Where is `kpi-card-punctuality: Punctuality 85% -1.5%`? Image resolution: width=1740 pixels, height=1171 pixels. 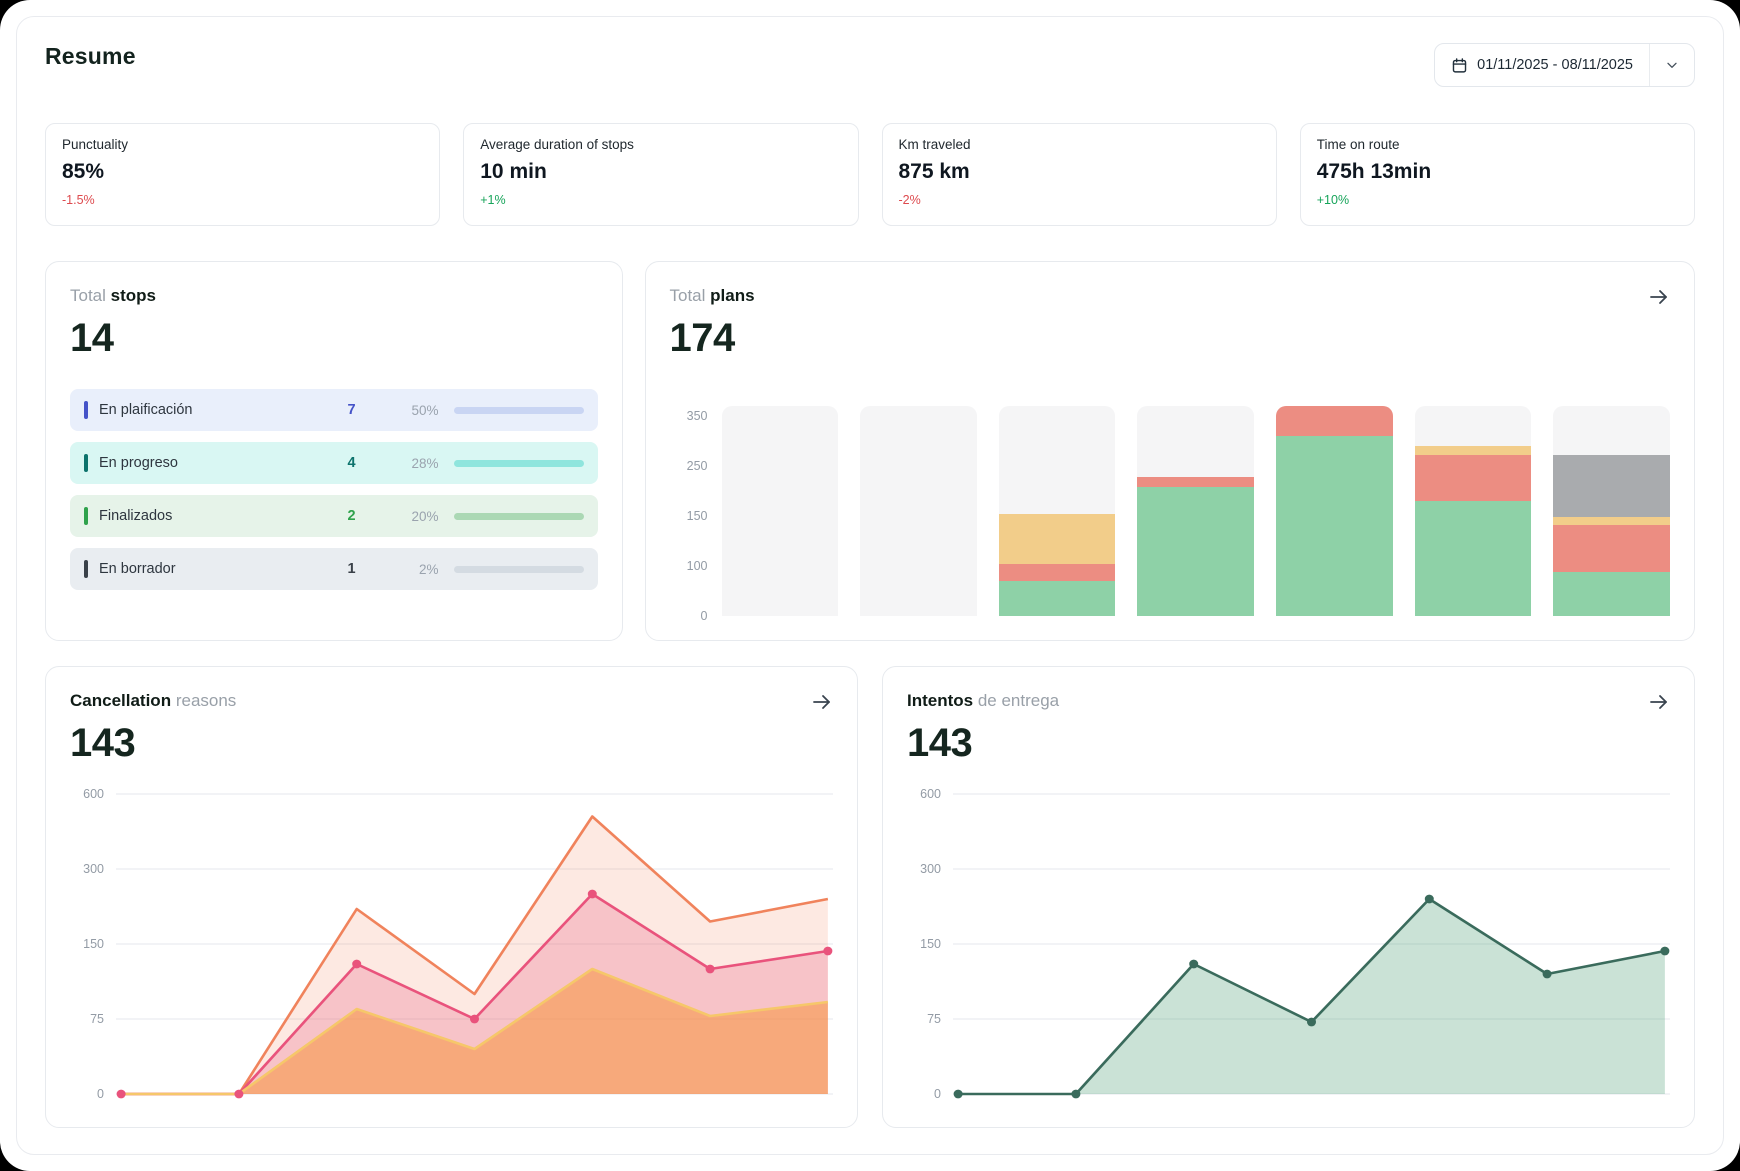
kpi-card-punctuality: Punctuality 85% -1.5% is located at coordinates (243, 174).